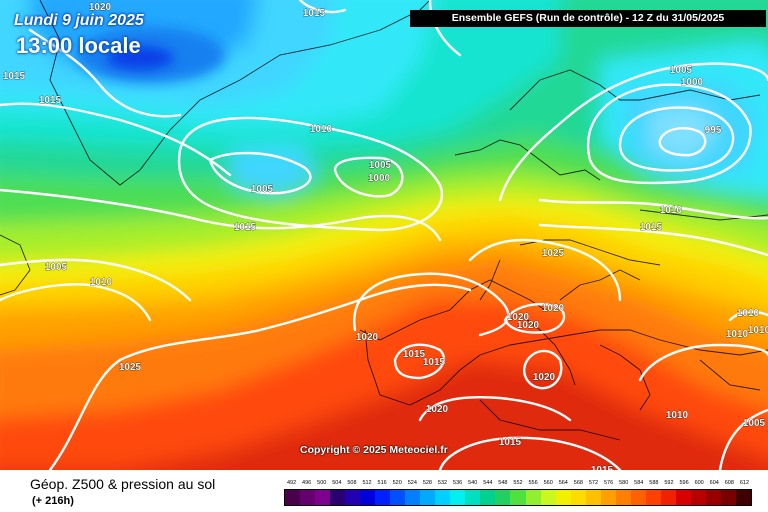 The width and height of the screenshot is (768, 512). Describe the element at coordinates (639, 483) in the screenshot. I see `color-scale-tick-label: 584` at that location.